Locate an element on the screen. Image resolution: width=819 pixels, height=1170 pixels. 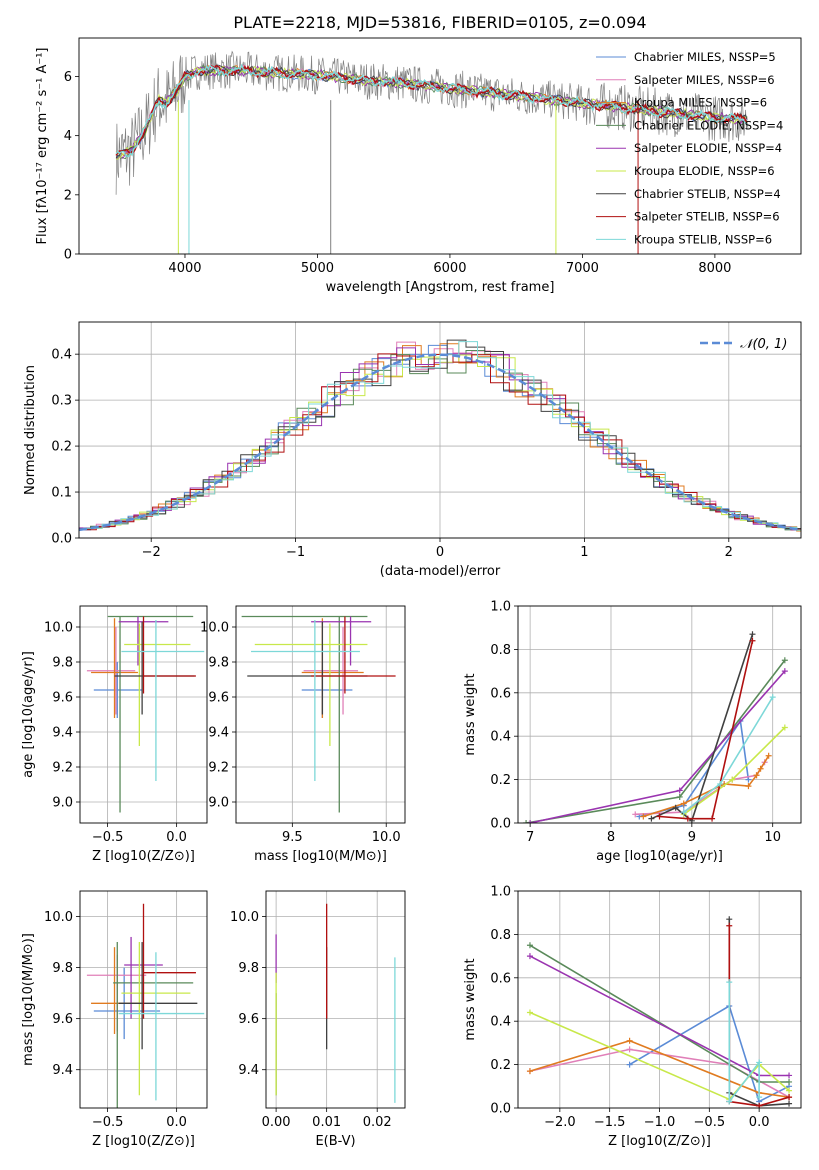
y-tick-label: 6 is located at coordinates (68, 77).